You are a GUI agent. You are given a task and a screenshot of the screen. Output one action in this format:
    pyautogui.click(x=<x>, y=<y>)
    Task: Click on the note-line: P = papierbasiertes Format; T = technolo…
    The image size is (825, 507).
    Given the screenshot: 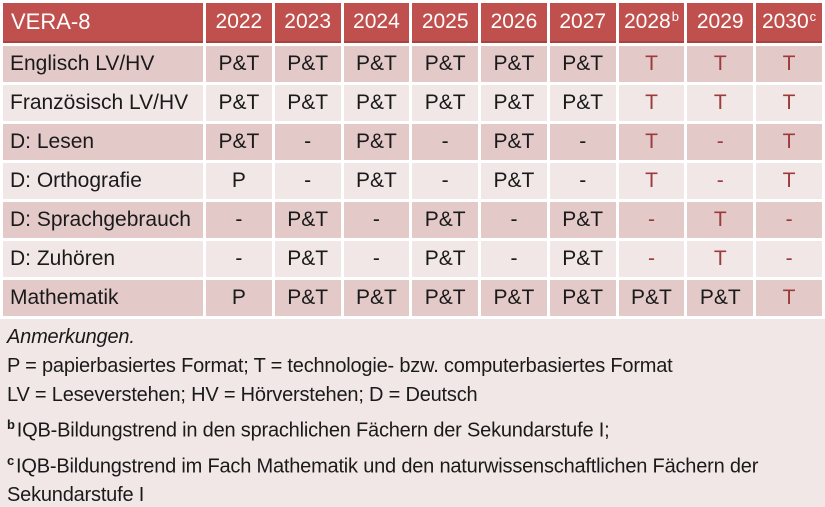 What is the action you would take?
    pyautogui.click(x=340, y=366)
    